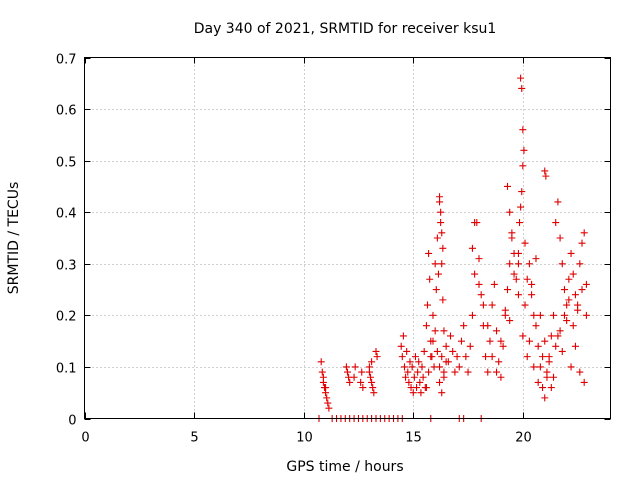 This screenshot has height=484, width=640. What do you see at coordinates (85, 438) in the screenshot?
I see `x-tick-label: 0` at bounding box center [85, 438].